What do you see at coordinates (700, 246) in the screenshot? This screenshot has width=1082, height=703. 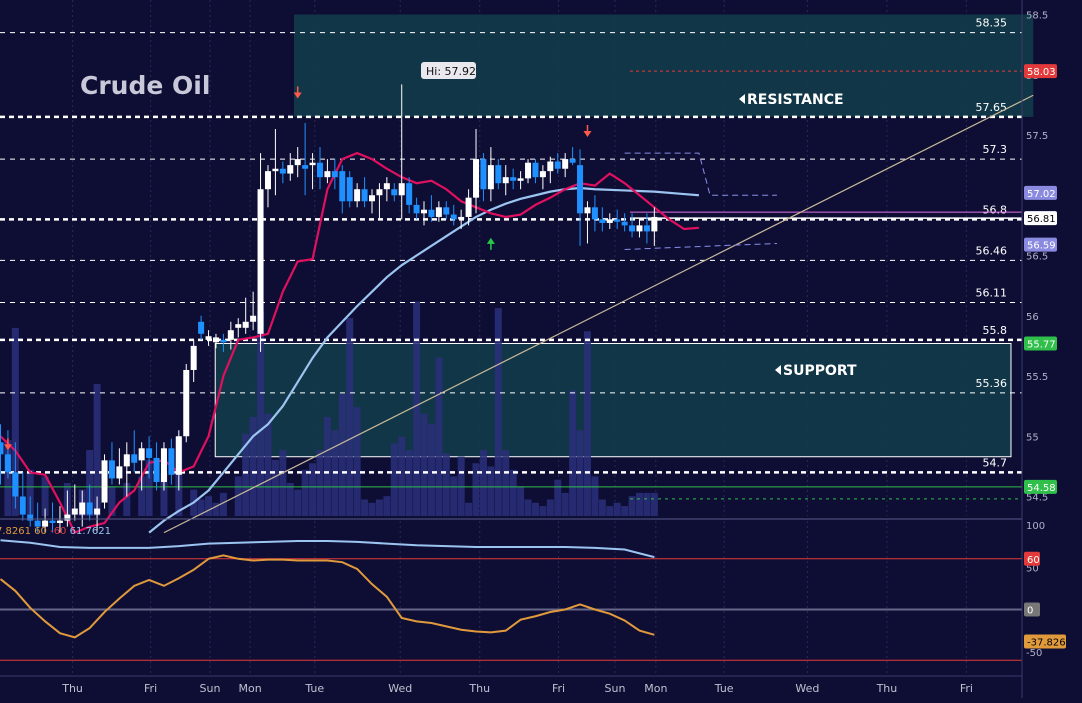 I see `projection-dash` at bounding box center [700, 246].